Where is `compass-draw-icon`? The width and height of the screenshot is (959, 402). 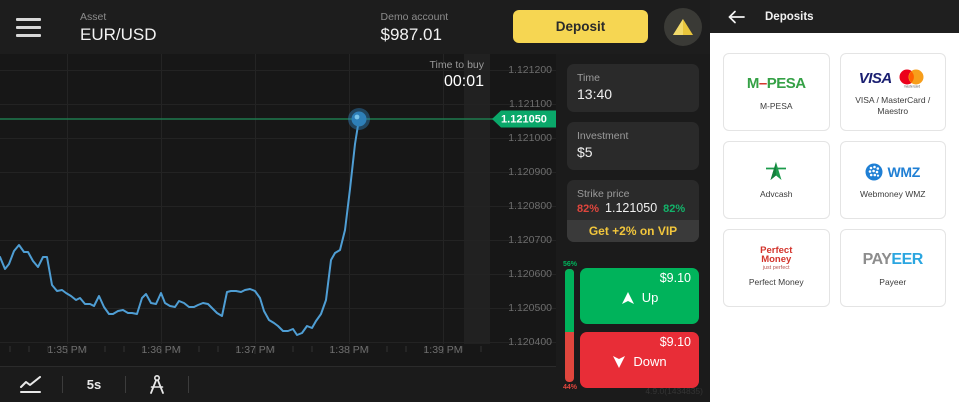
compass-draw-icon is located at coordinates (157, 384).